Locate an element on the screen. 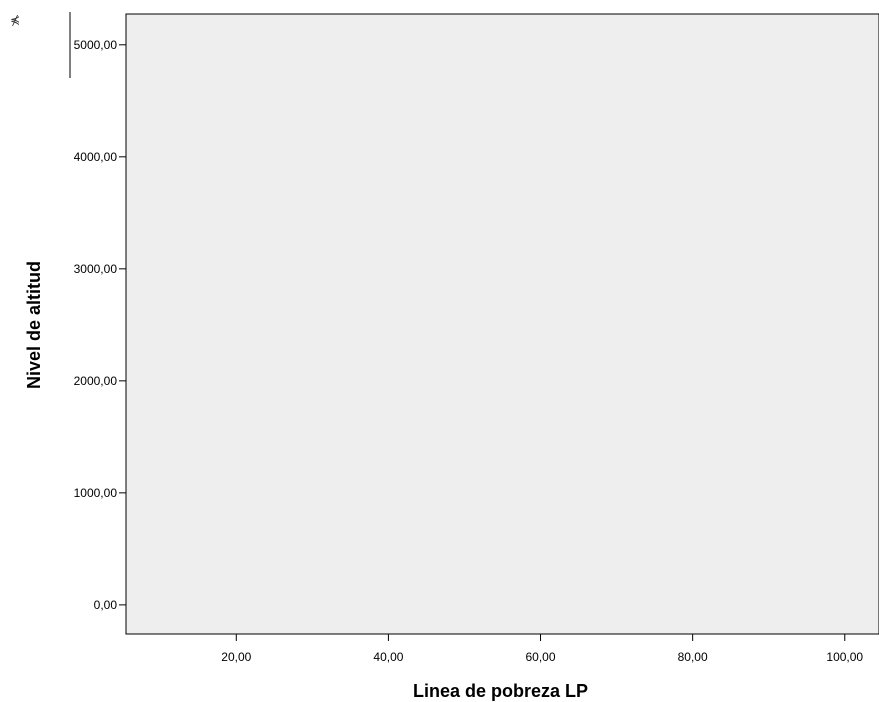 The width and height of the screenshot is (879, 702). legend-marker-icon: ⋠ is located at coordinates (15, 20).